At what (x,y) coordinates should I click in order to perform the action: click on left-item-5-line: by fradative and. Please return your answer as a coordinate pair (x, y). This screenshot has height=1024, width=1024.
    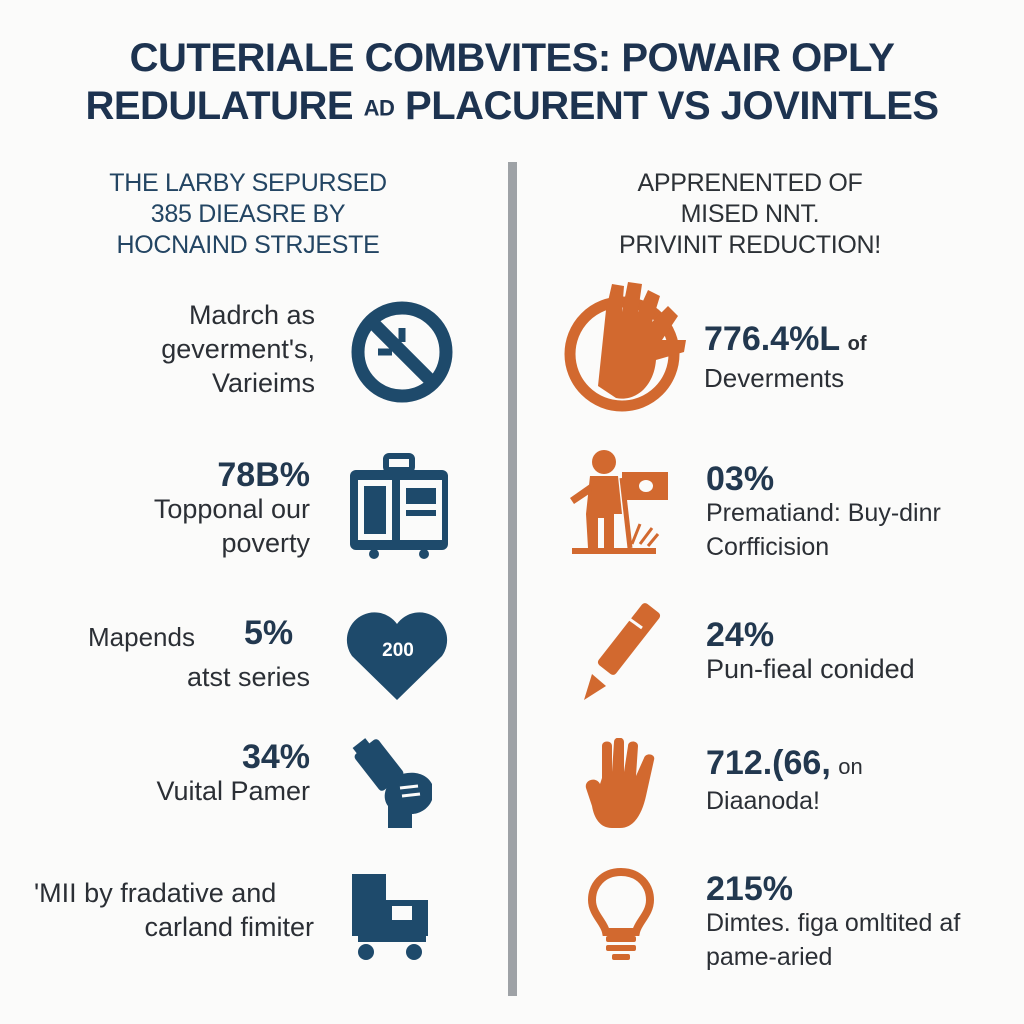
    Looking at the image, I should click on (180, 893).